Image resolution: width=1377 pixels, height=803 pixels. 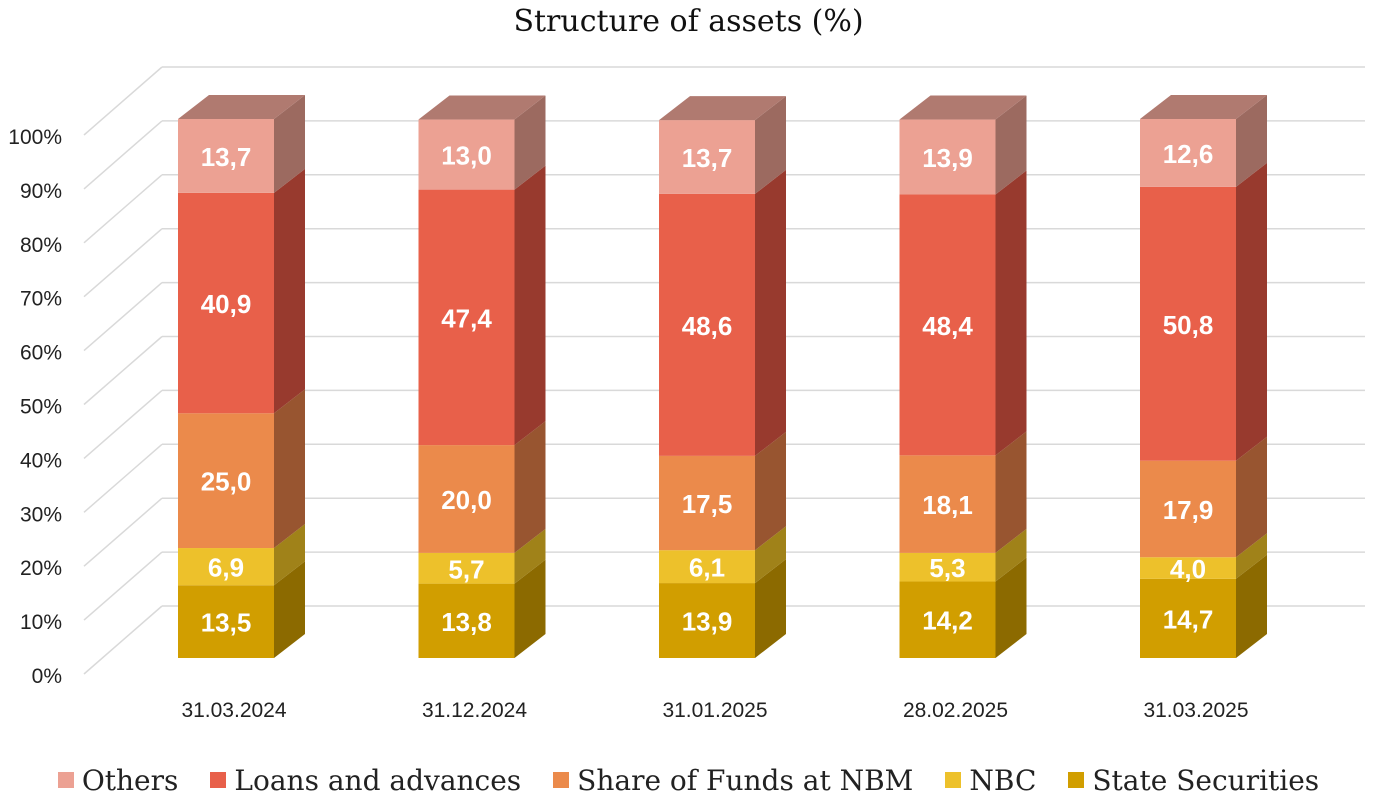 I want to click on data-label: 25,0, so click(x=226, y=482).